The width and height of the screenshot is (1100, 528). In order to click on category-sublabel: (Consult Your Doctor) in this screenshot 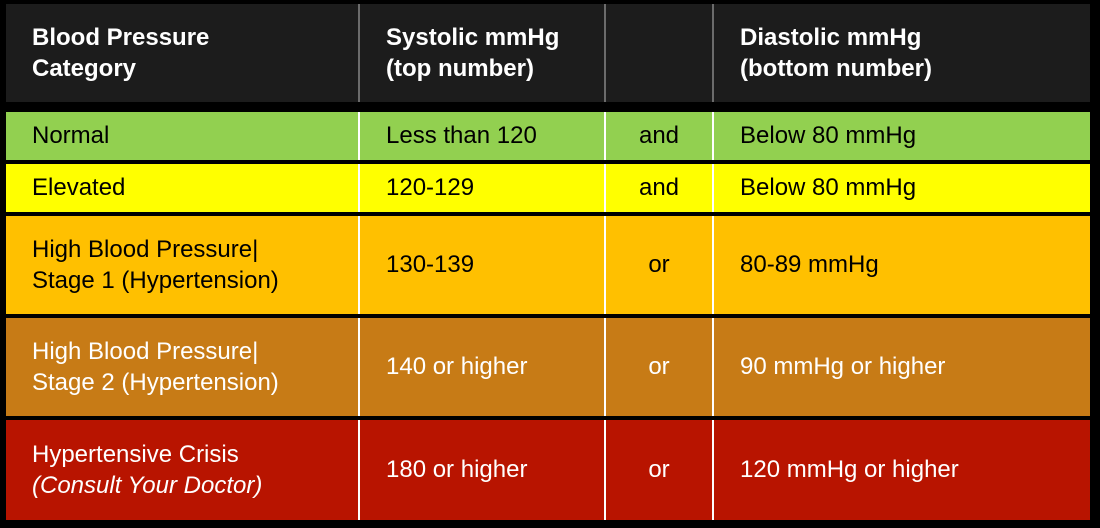, I will do `click(147, 485)`.